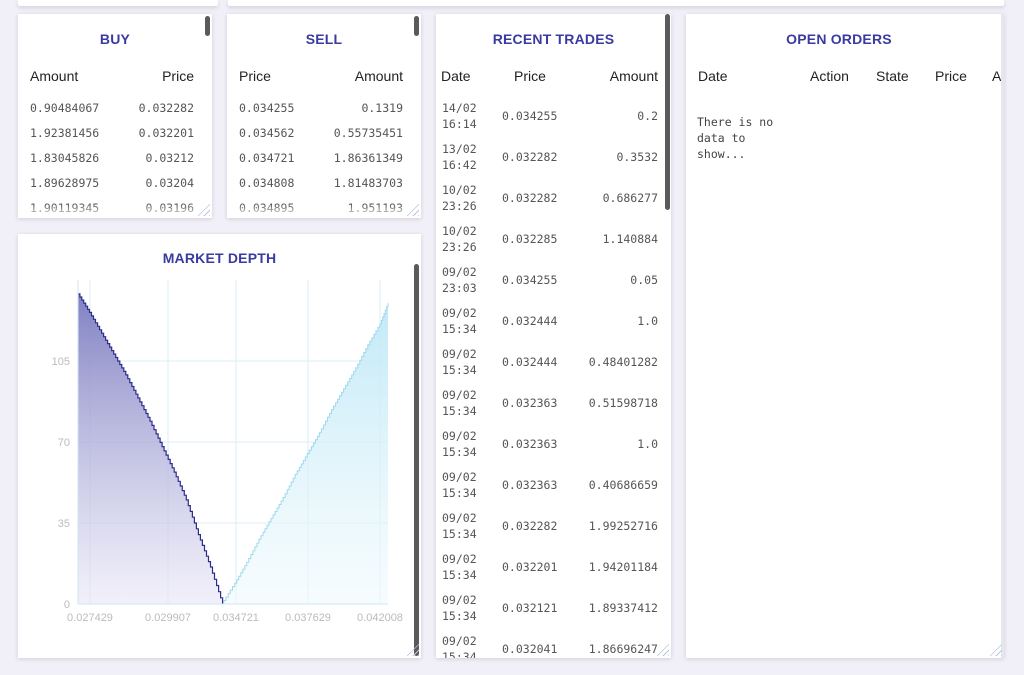 Image resolution: width=1024 pixels, height=675 pixels. Describe the element at coordinates (115, 211) in the screenshot. I see `buy-fade` at that location.